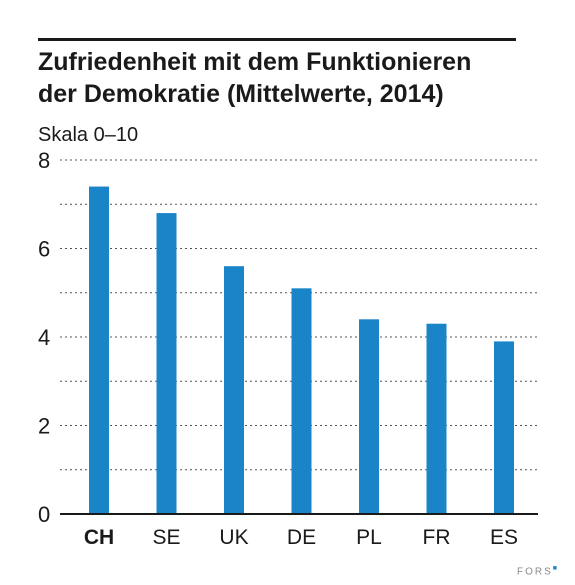 The height and width of the screenshot is (585, 575). What do you see at coordinates (301, 537) in the screenshot?
I see `x-tick-label: DE` at bounding box center [301, 537].